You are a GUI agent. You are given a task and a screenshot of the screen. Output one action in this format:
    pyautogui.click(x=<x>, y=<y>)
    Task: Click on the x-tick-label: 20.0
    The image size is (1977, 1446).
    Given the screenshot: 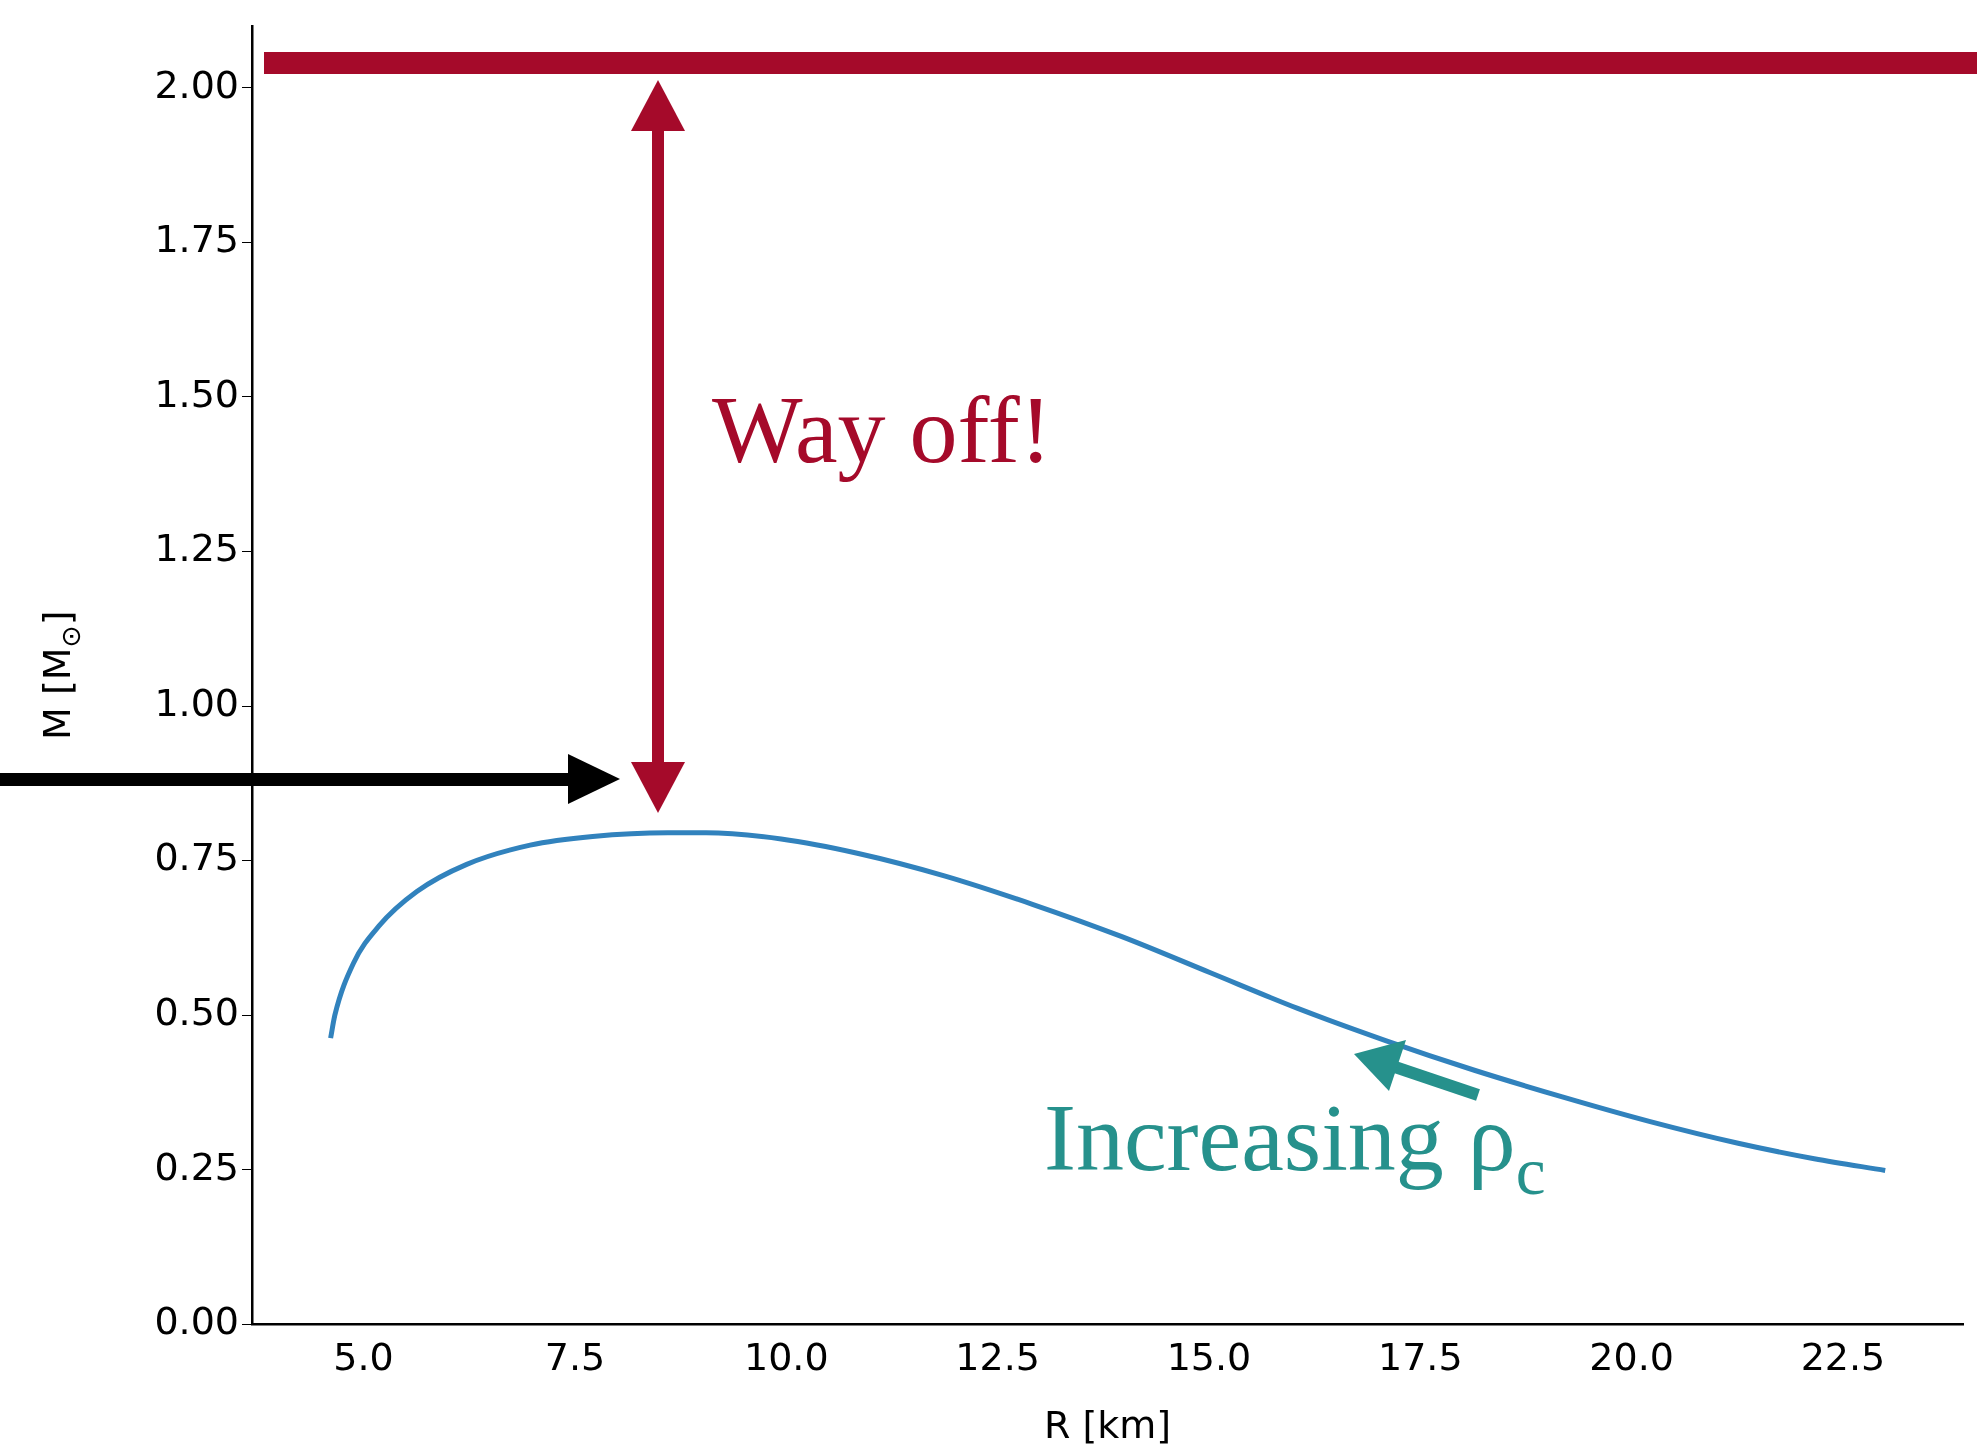 What is the action you would take?
    pyautogui.click(x=1631, y=1357)
    